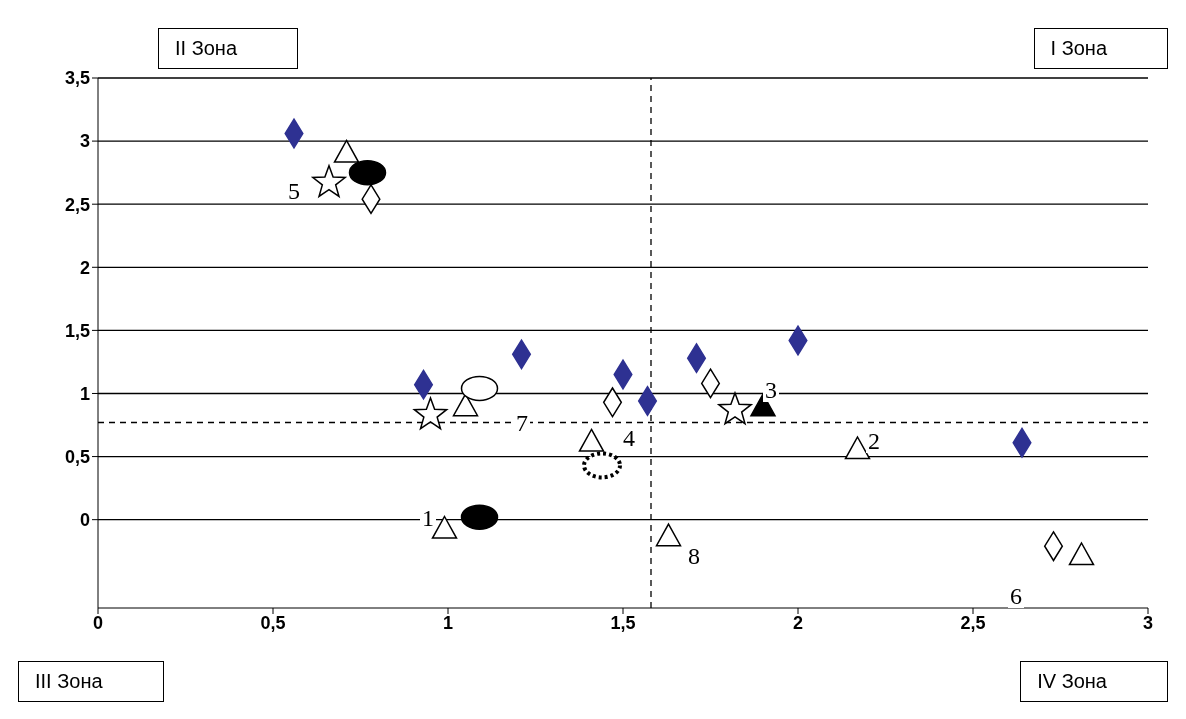 The height and width of the screenshot is (719, 1186). Describe the element at coordinates (98, 622) in the screenshot. I see `x-tick-label: 0` at that location.